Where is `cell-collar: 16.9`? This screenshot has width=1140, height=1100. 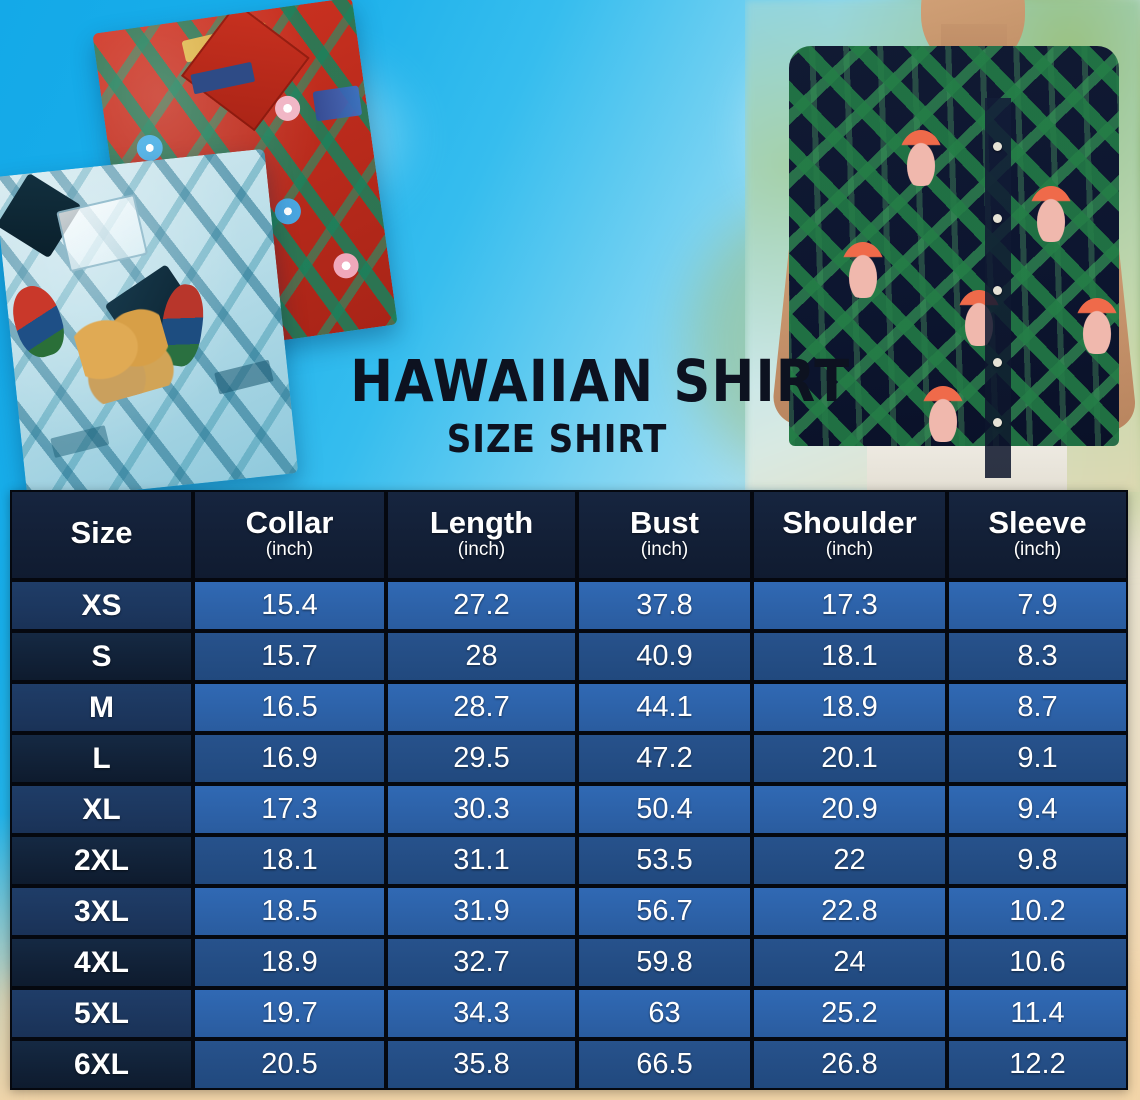
cell-collar: 16.9 is located at coordinates (289, 758).